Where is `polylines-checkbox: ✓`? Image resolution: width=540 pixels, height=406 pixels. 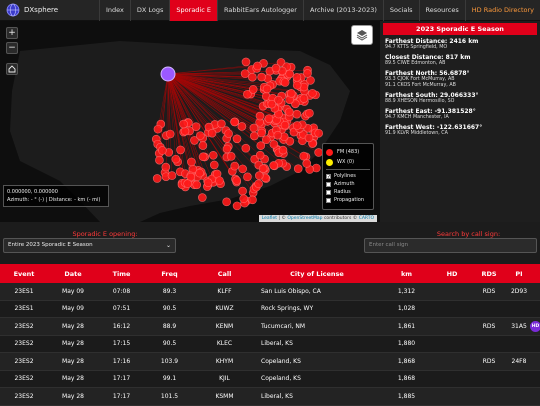 polylines-checkbox: ✓ is located at coordinates (328, 176).